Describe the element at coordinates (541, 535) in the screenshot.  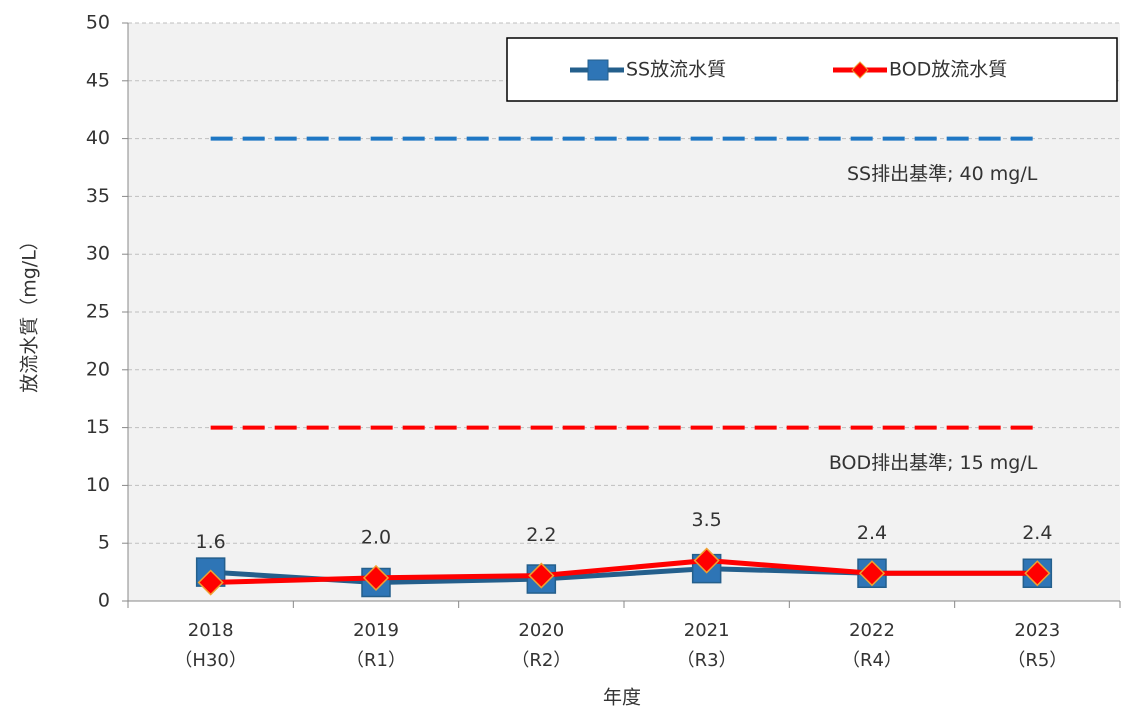
I see `data-label: 2.2` at that location.